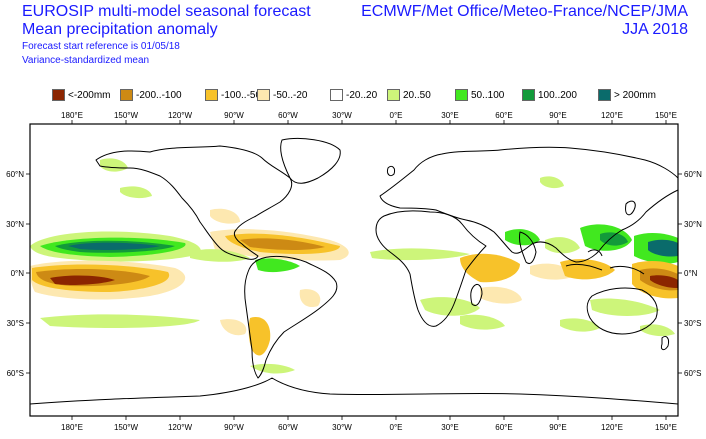 This screenshot has height=439, width=706. Describe the element at coordinates (692, 373) in the screenshot. I see `lat-label: 60°S` at that location.